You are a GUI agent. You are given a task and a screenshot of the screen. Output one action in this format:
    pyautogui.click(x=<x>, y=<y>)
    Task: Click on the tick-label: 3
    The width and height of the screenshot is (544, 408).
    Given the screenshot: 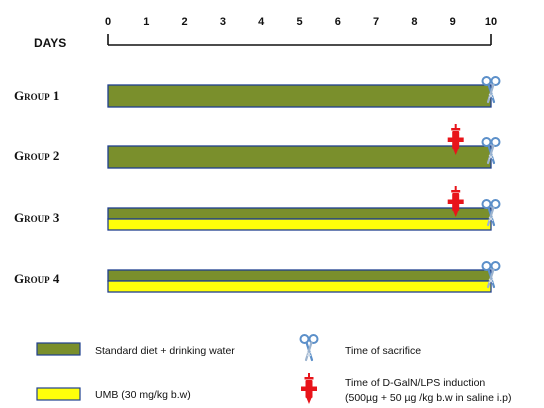 What is the action you would take?
    pyautogui.click(x=223, y=22)
    